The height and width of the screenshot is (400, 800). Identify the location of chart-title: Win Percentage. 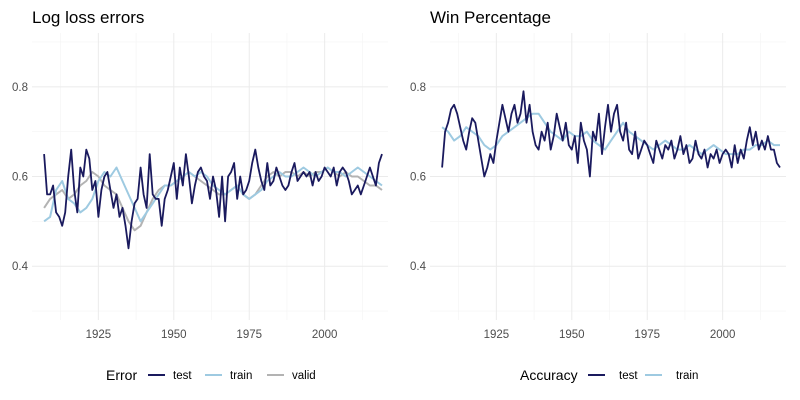
(490, 17).